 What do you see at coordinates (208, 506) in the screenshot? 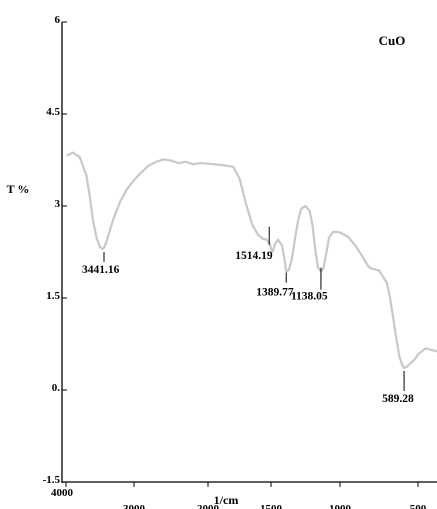
I see `x-tick-label: 2000` at bounding box center [208, 506].